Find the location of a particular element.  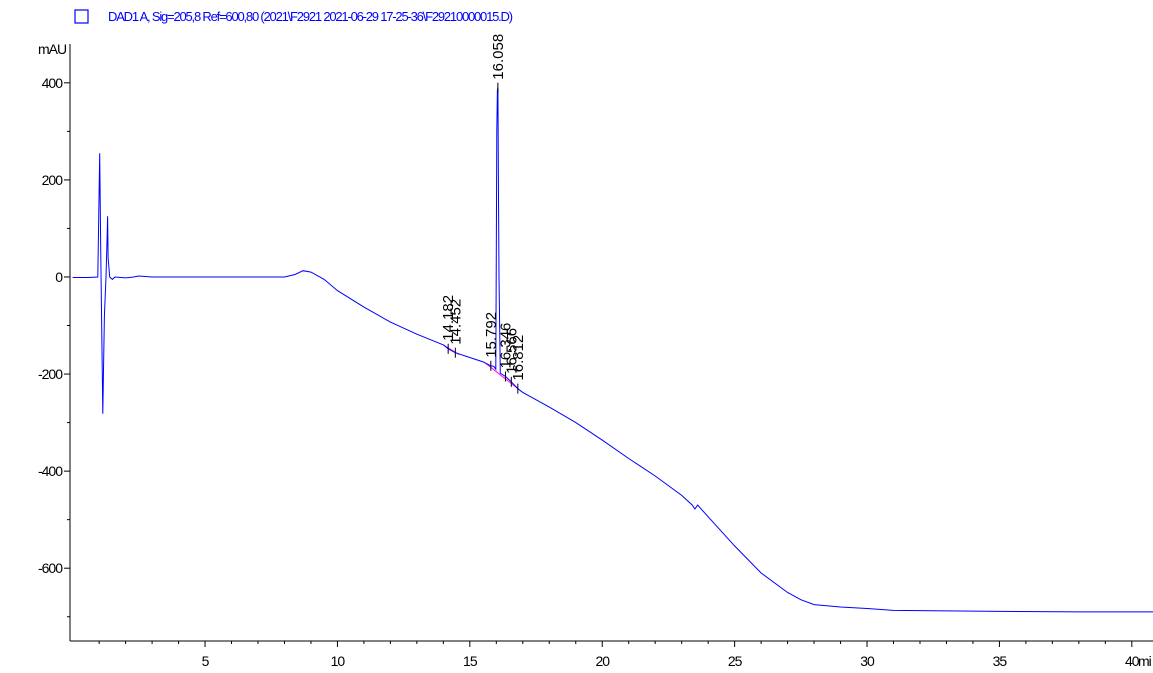

y-tick-label: -600 is located at coordinates (50, 568).